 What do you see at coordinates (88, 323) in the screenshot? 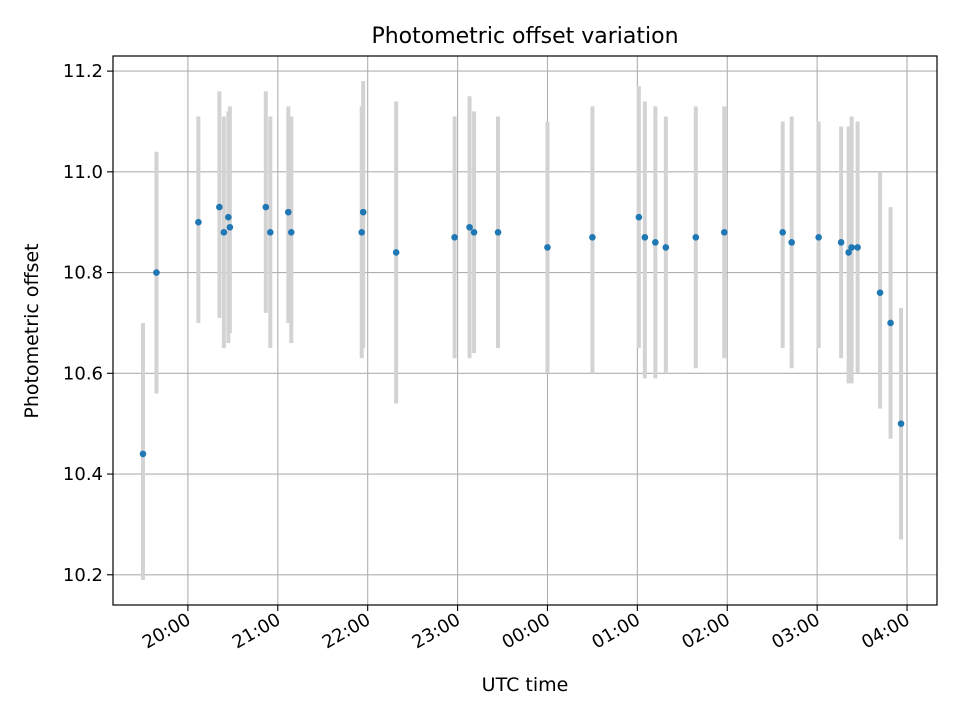
I see `y-axis-ticks: 10.2 10.4 10.6 10.8 11.0 11.2` at bounding box center [88, 323].